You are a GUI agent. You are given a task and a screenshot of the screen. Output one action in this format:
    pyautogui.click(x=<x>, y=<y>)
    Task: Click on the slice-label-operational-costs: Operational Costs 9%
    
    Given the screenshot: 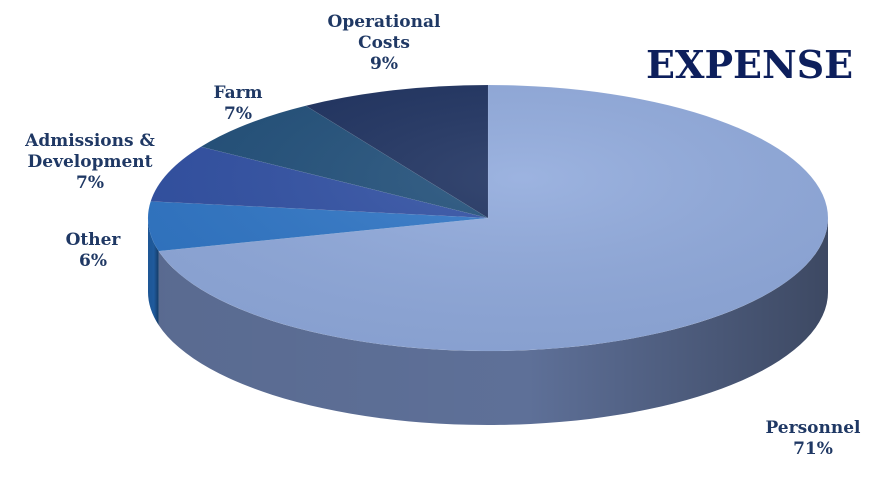 What is the action you would take?
    pyautogui.click(x=384, y=43)
    